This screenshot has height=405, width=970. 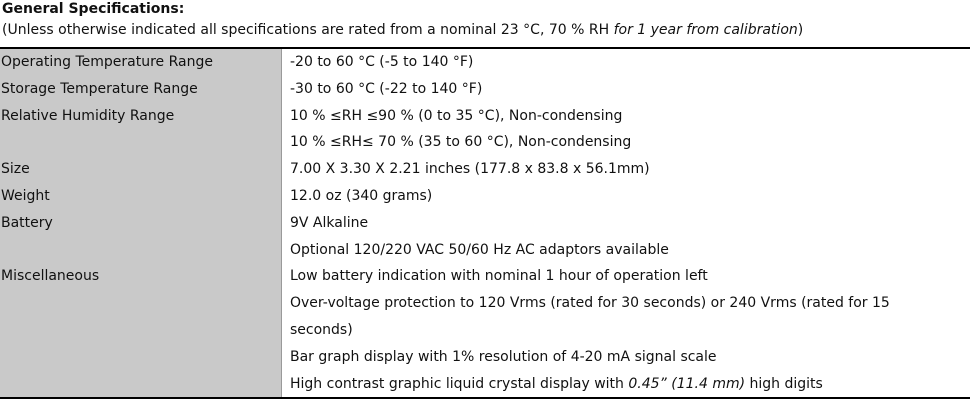 I want to click on spec-values: 12.0 oz (340 grams), so click(x=626, y=196).